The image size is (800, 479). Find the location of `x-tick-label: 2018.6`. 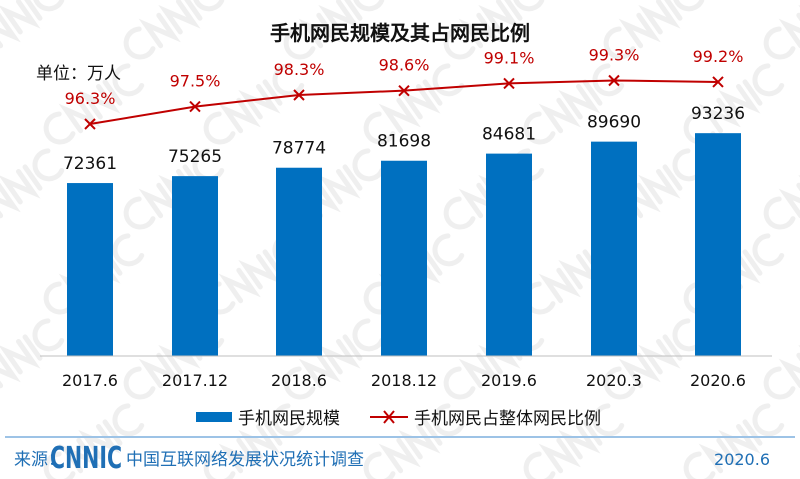

x-tick-label: 2018.6 is located at coordinates (299, 380).